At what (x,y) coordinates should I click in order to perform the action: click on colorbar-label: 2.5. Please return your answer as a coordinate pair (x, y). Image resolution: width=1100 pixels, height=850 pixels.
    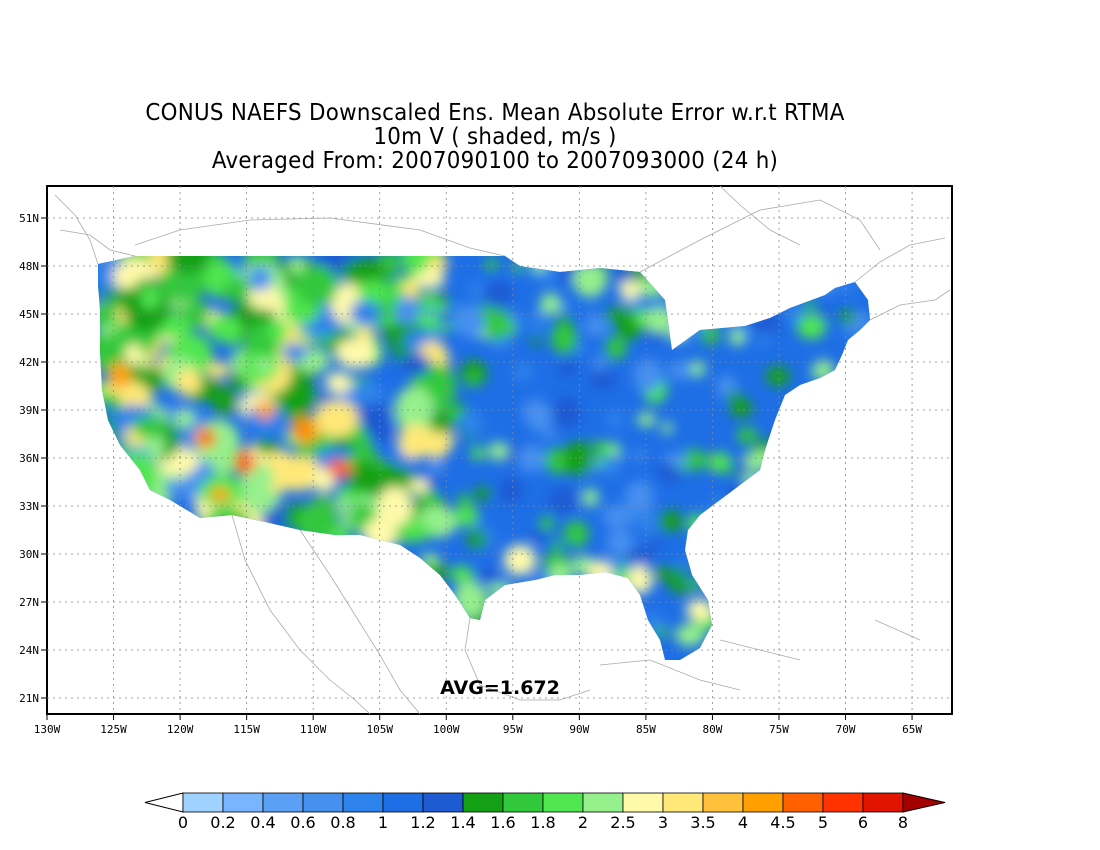
    Looking at the image, I should click on (622, 822).